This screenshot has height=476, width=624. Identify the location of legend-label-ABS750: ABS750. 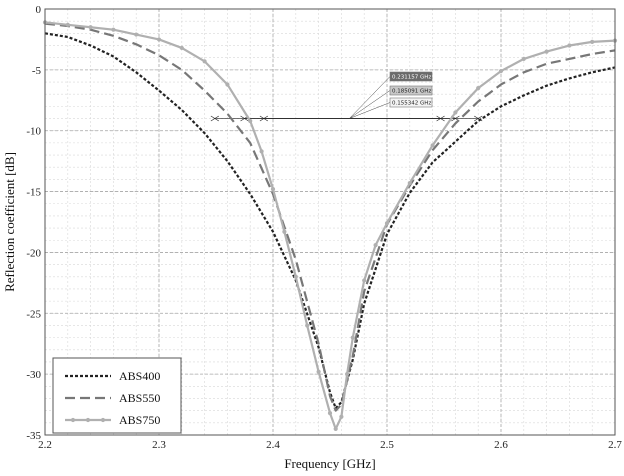
(139, 420).